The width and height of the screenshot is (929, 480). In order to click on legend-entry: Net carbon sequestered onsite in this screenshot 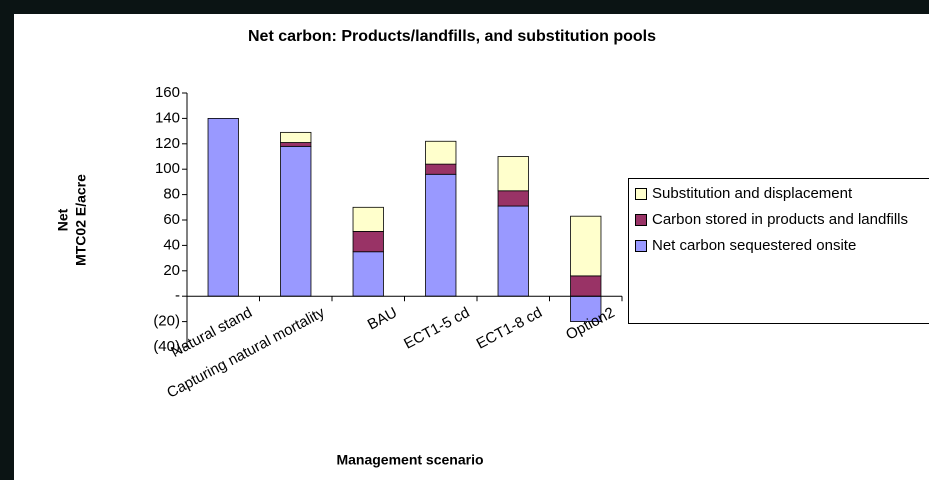, I will do `click(782, 246)`.